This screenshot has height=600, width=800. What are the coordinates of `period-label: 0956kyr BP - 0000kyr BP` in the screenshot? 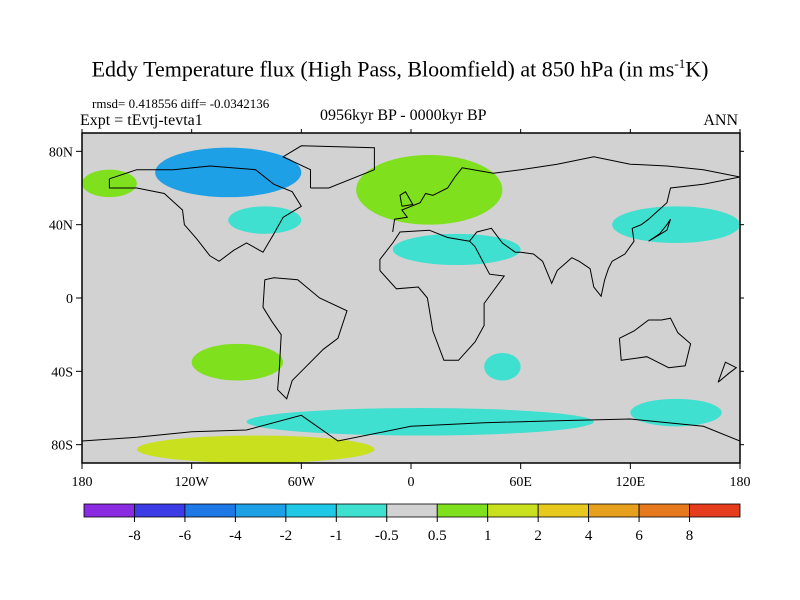 It's located at (403, 115).